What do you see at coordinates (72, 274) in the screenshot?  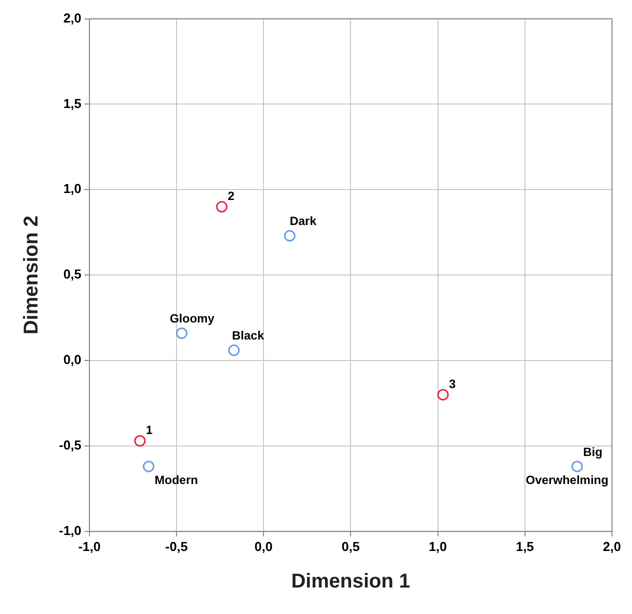 I see `y-tick-label: 0,5` at bounding box center [72, 274].